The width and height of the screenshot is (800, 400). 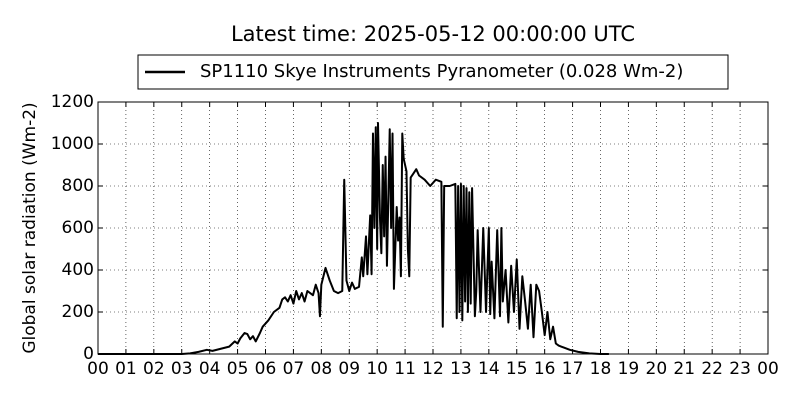 I want to click on x-tick-label: 17, so click(x=573, y=369).